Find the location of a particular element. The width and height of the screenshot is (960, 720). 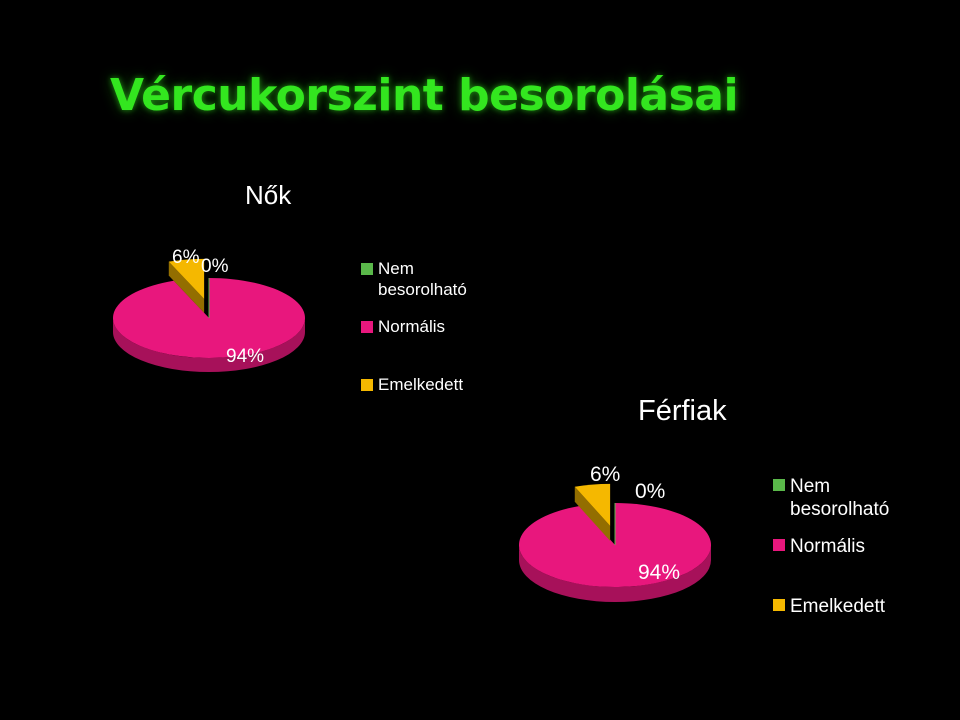

chart-title: Nők is located at coordinates (268, 195).